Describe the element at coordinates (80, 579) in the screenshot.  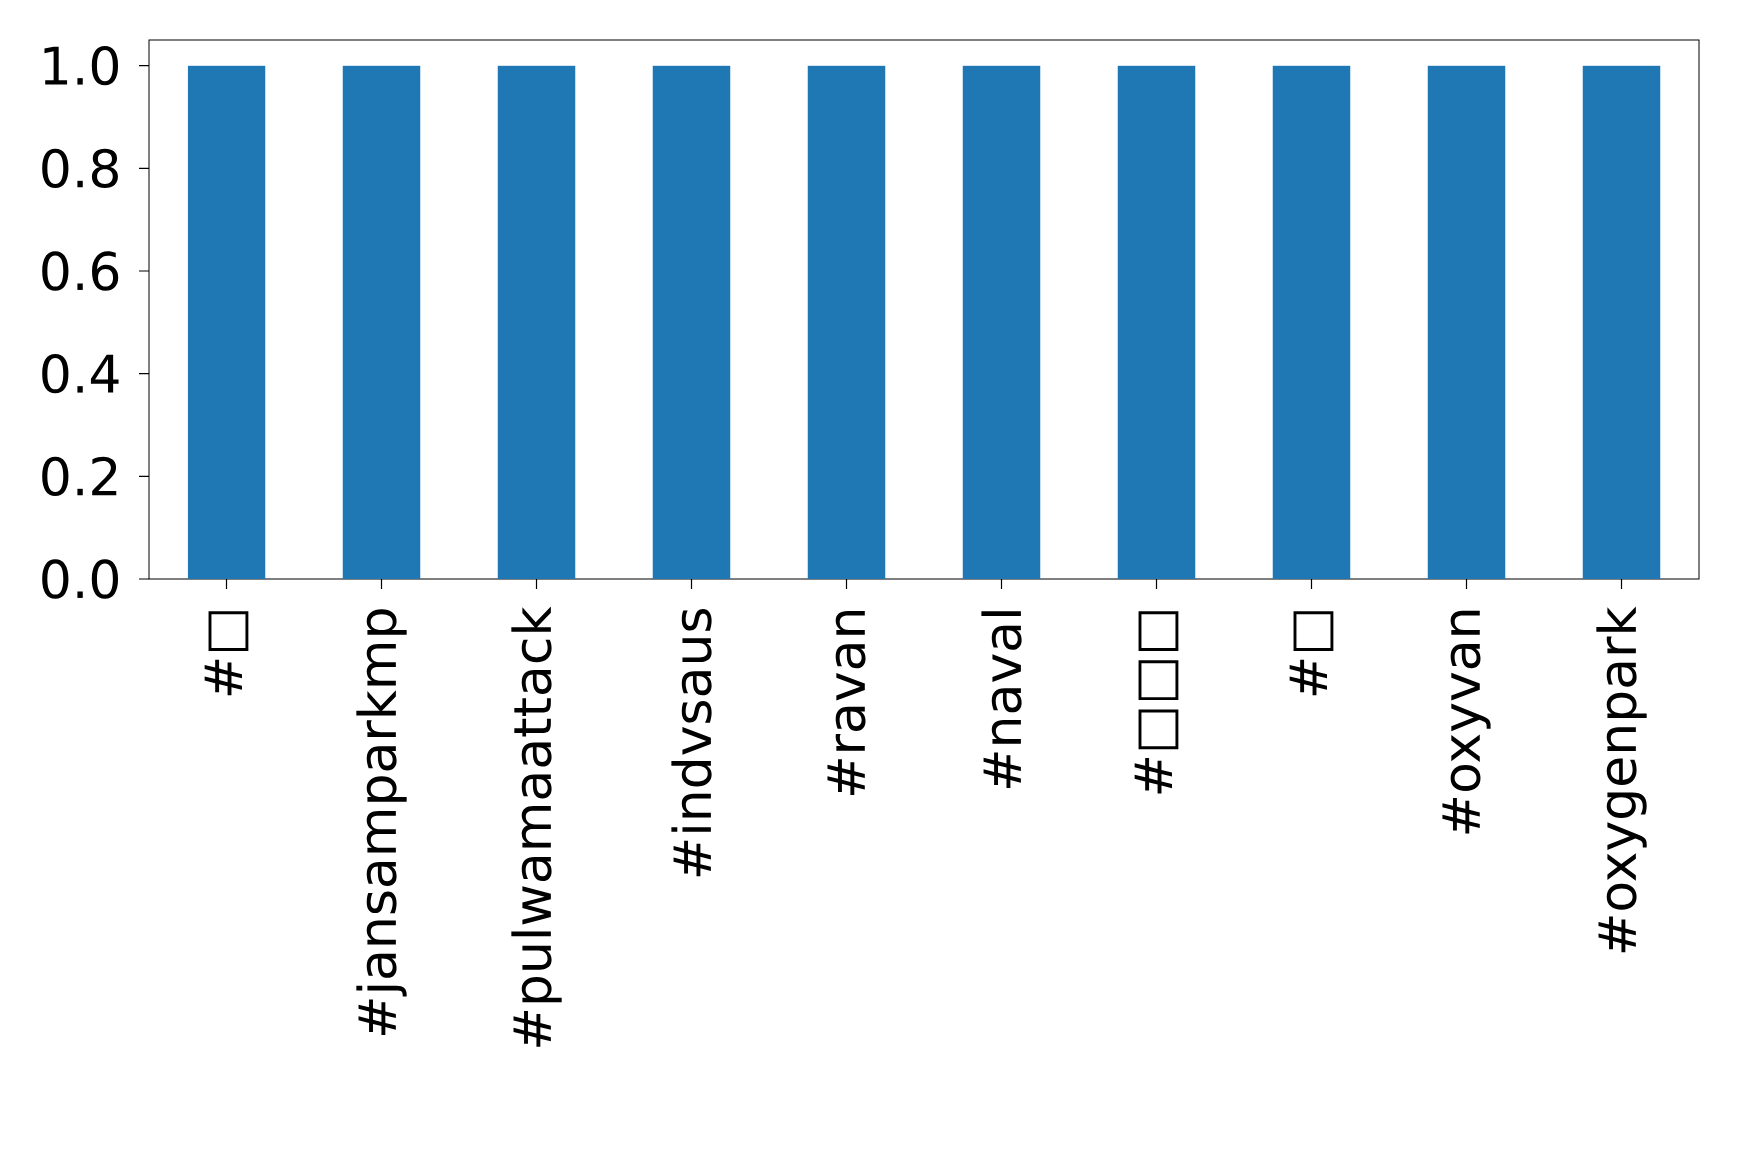
I see `y-tick-label: 0.0` at that location.